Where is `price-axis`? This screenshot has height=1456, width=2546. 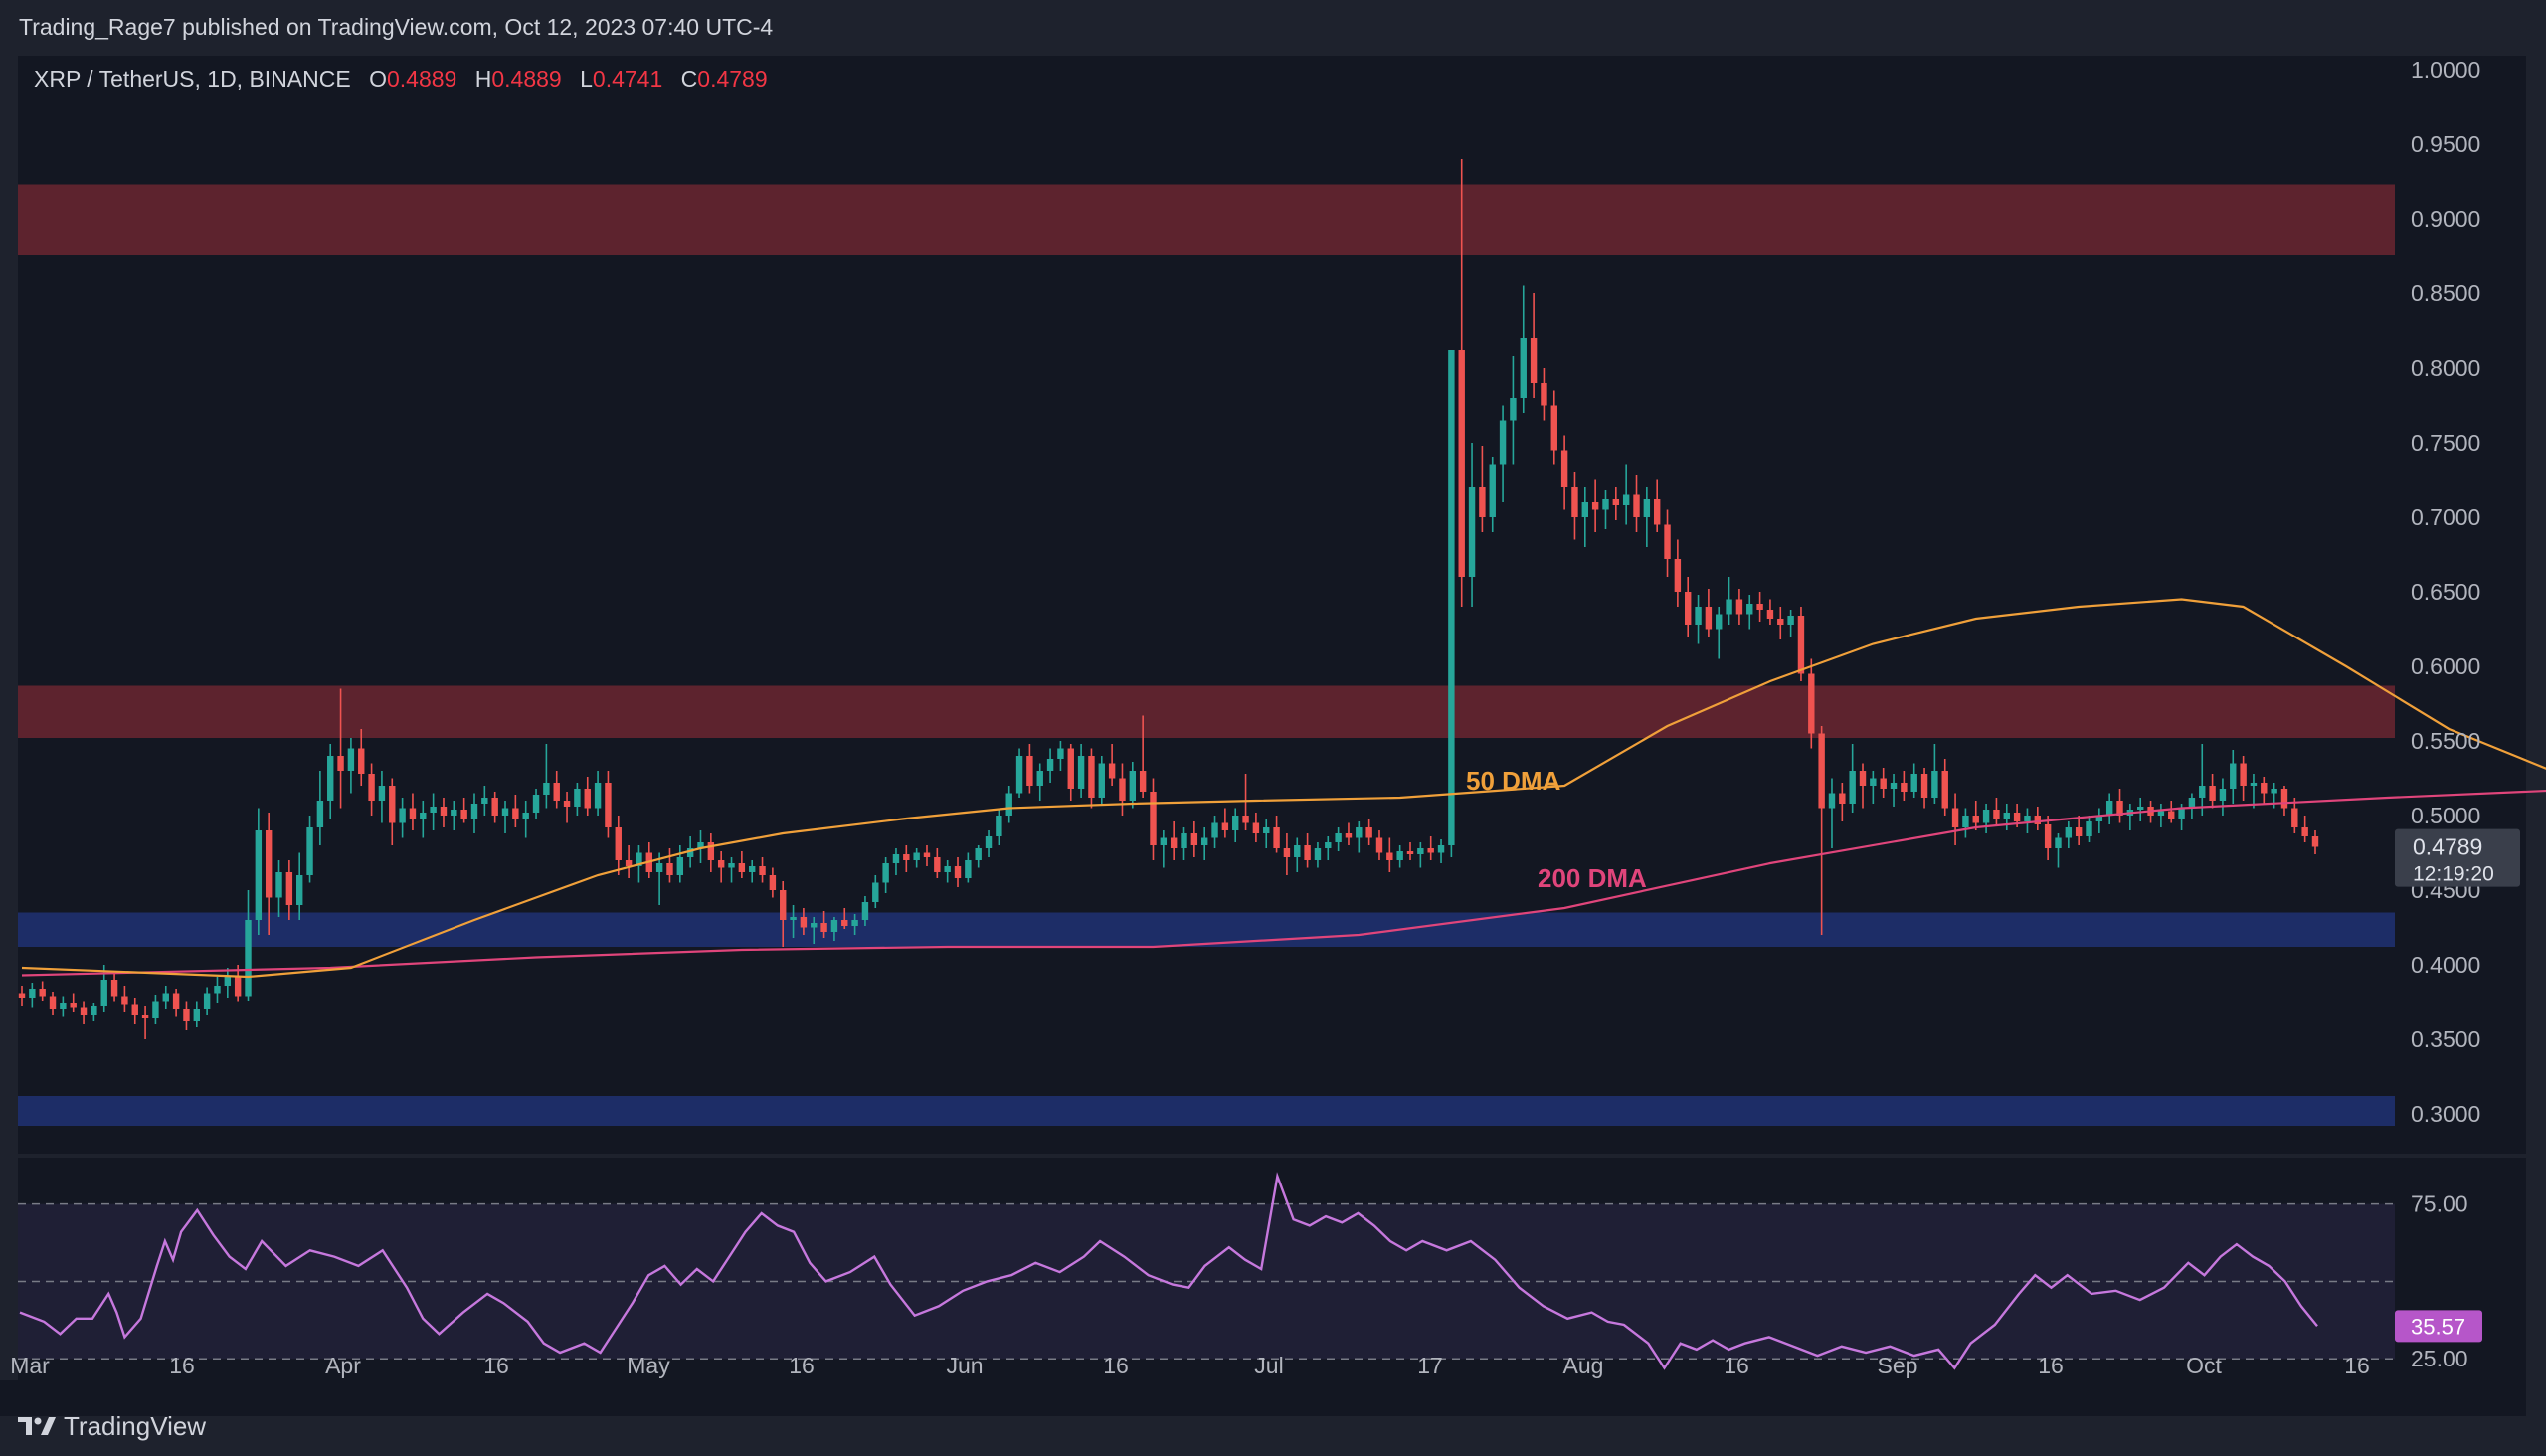
price-axis is located at coordinates (2460, 605).